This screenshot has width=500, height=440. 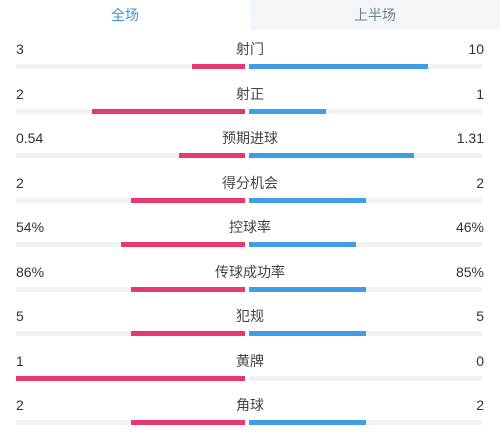 I want to click on stat-row: 2 射正 1, so click(x=250, y=102).